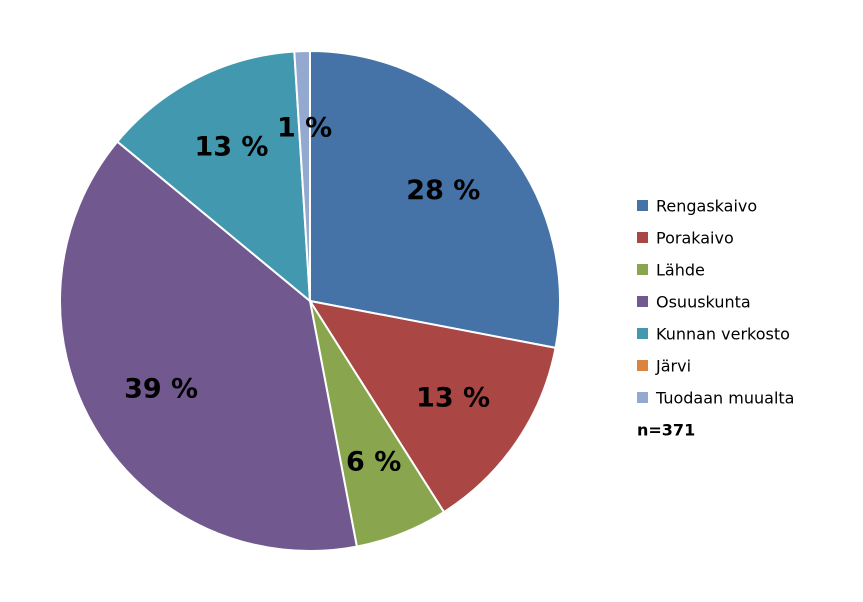 This screenshot has height=602, width=863. Describe the element at coordinates (642, 237) in the screenshot. I see `legend-swatch-porakaivo` at that location.